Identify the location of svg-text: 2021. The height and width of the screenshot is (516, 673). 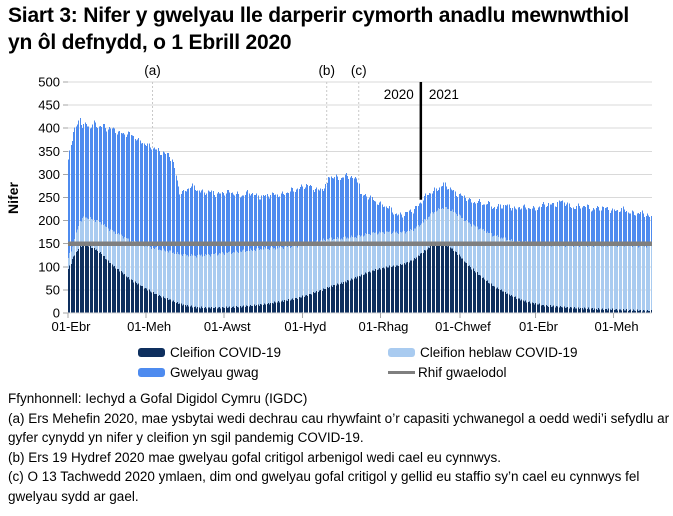
(444, 94).